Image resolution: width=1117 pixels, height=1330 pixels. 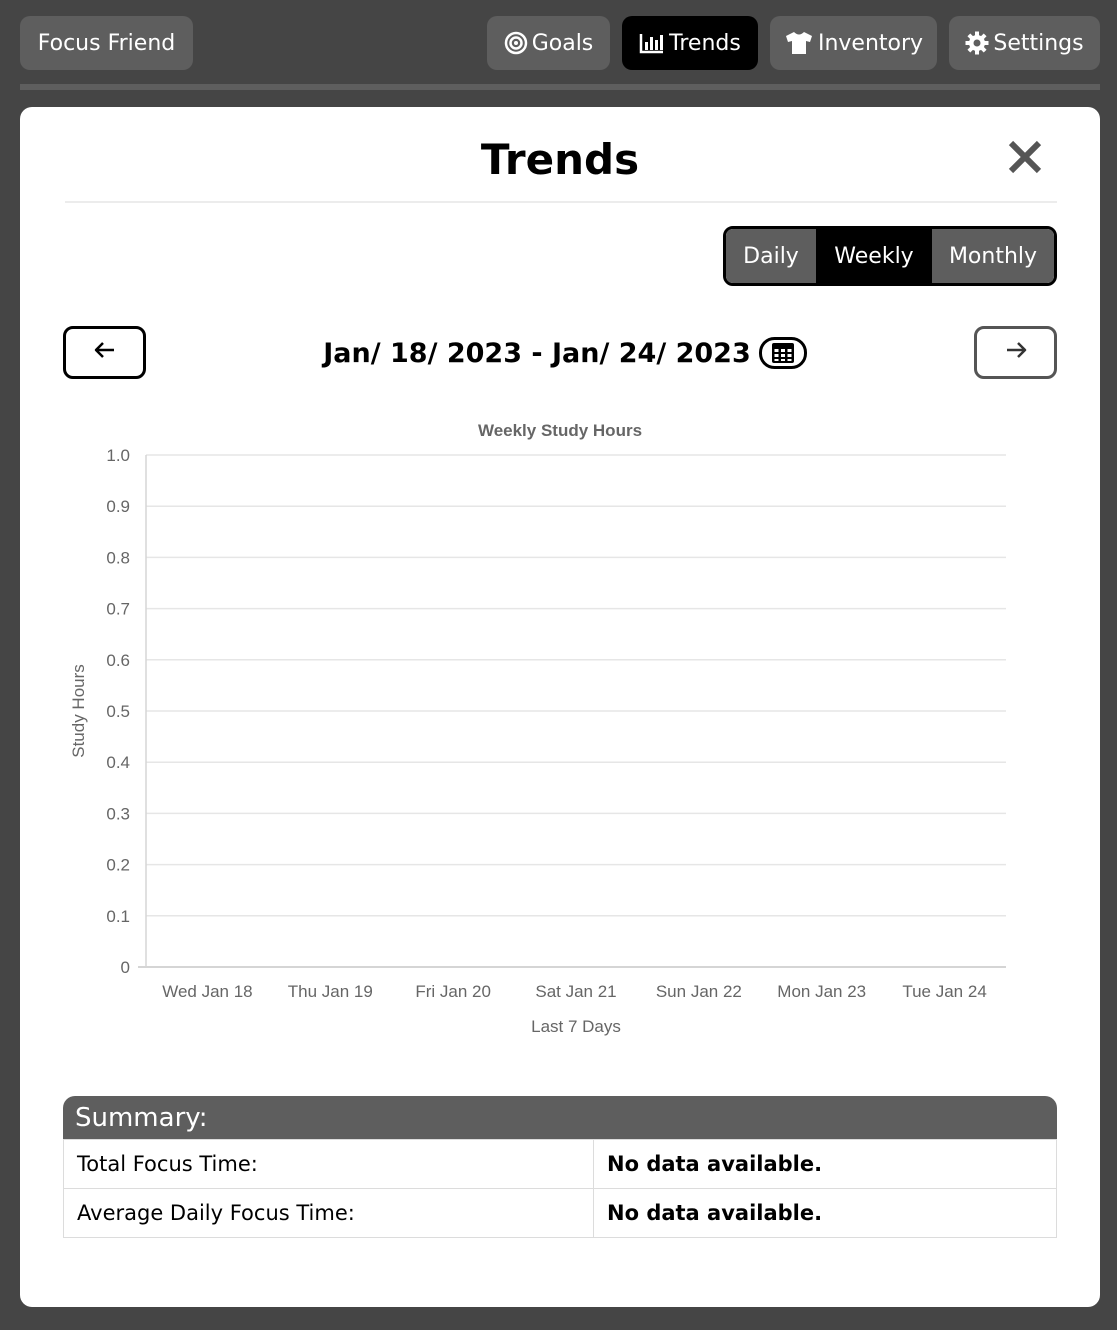 I want to click on trends-label: Trends, so click(x=705, y=43).